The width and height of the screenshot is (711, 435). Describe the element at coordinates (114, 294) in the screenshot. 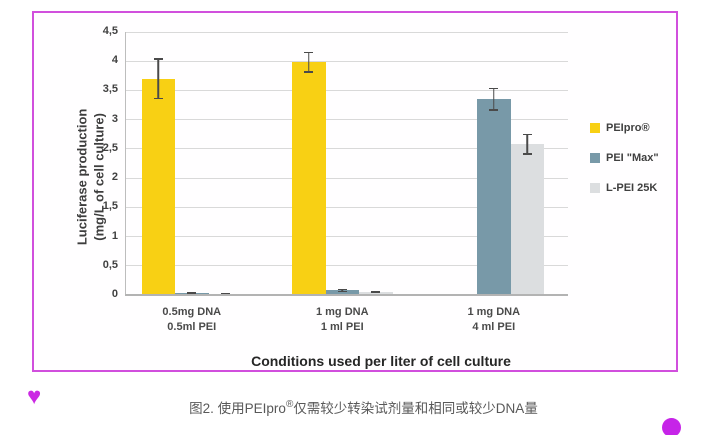

I see `y-tick-label: 0` at that location.